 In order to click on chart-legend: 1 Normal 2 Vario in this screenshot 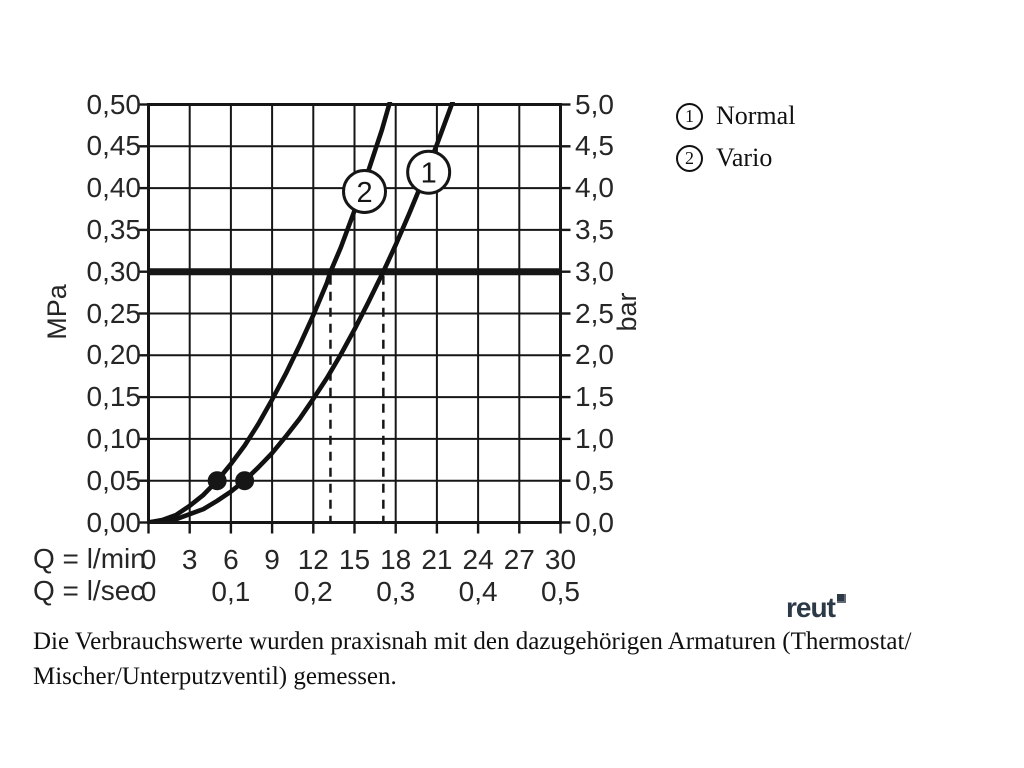, I will do `click(735, 143)`.